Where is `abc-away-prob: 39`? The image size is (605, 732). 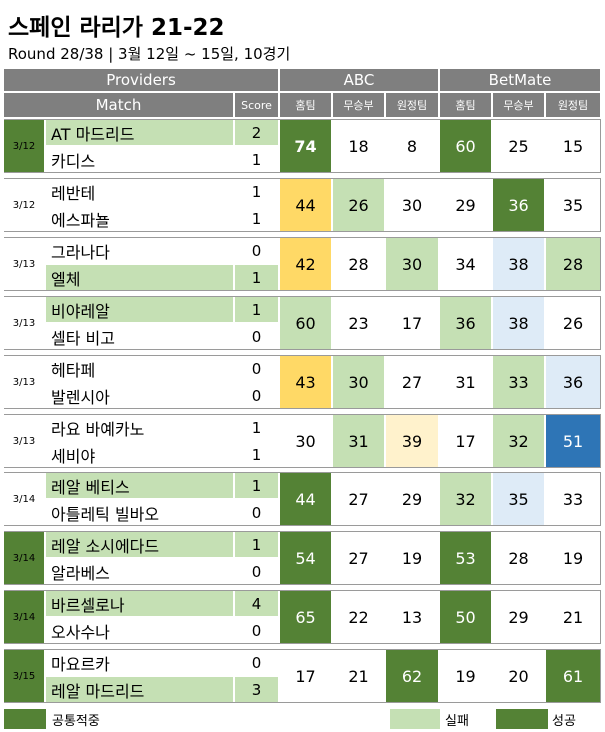 abc-away-prob: 39 is located at coordinates (412, 441).